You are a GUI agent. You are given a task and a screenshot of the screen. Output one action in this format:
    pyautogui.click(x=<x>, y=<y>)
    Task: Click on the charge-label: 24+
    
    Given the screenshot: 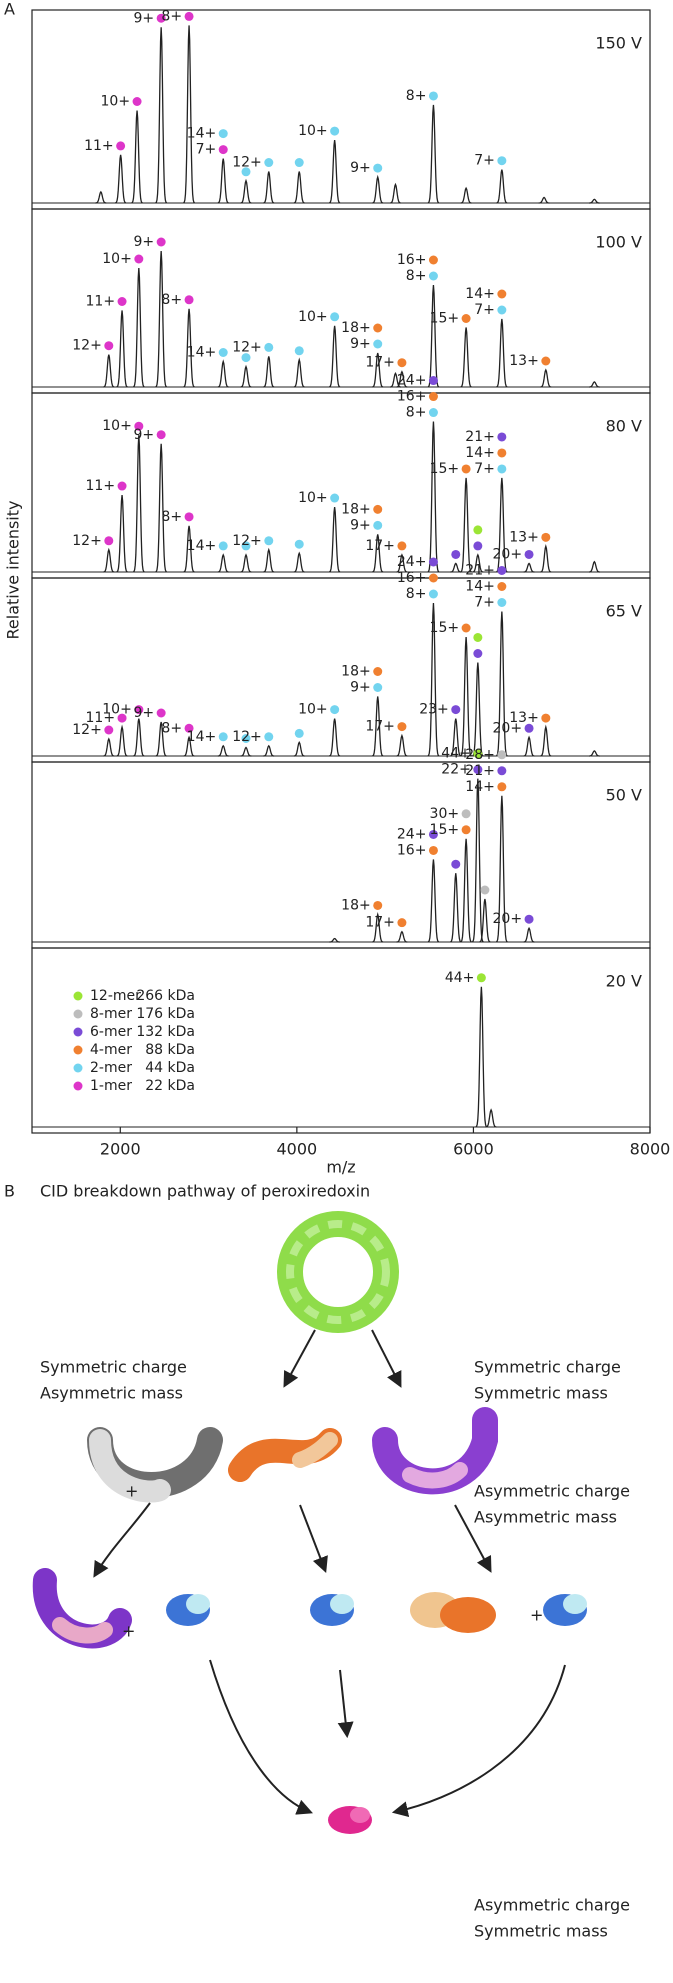 What is the action you would take?
    pyautogui.click(x=412, y=834)
    